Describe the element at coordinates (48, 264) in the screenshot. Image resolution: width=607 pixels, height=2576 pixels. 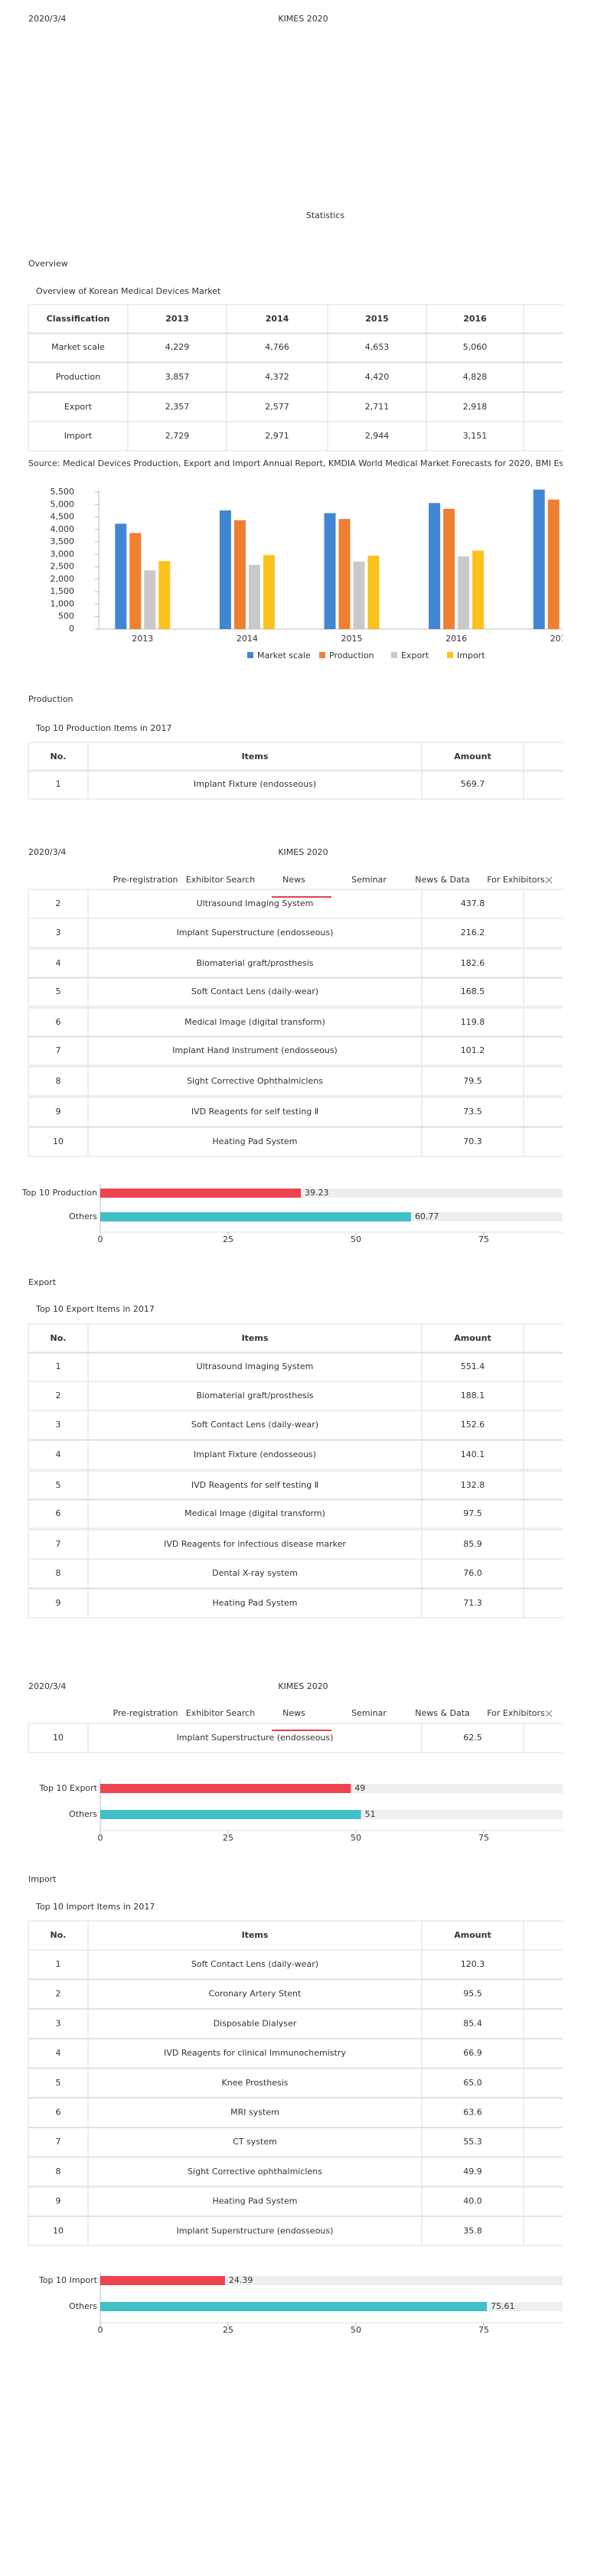
I see `section-heading: Overview` at that location.